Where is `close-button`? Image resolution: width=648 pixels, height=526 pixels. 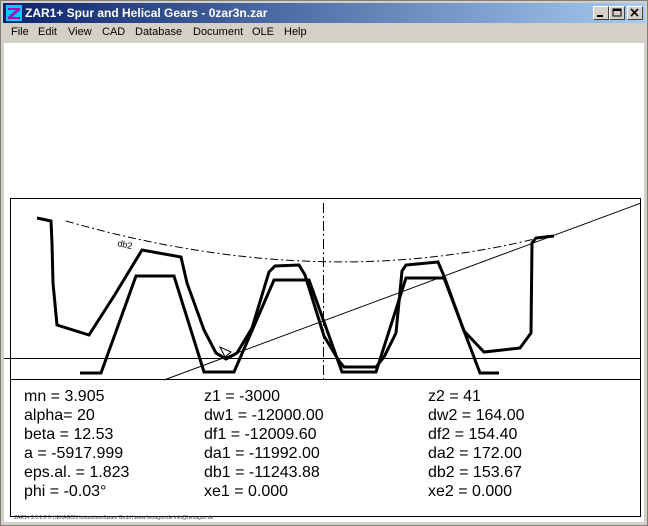
close-button is located at coordinates (635, 13).